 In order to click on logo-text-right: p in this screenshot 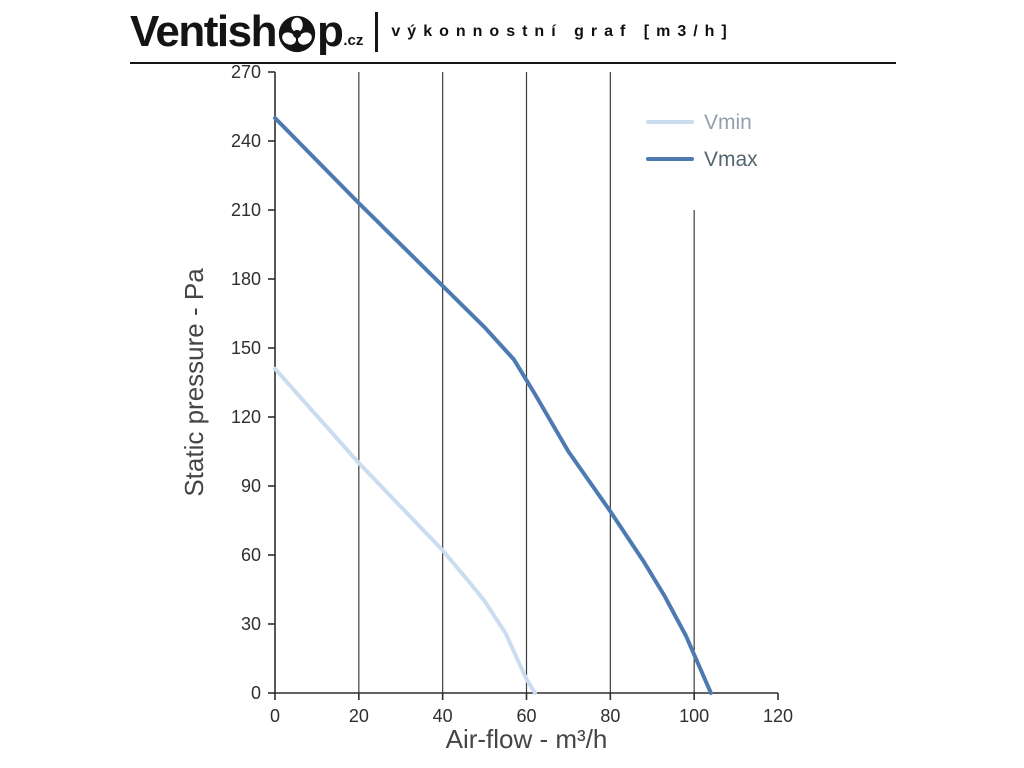, I will do `click(330, 31)`.